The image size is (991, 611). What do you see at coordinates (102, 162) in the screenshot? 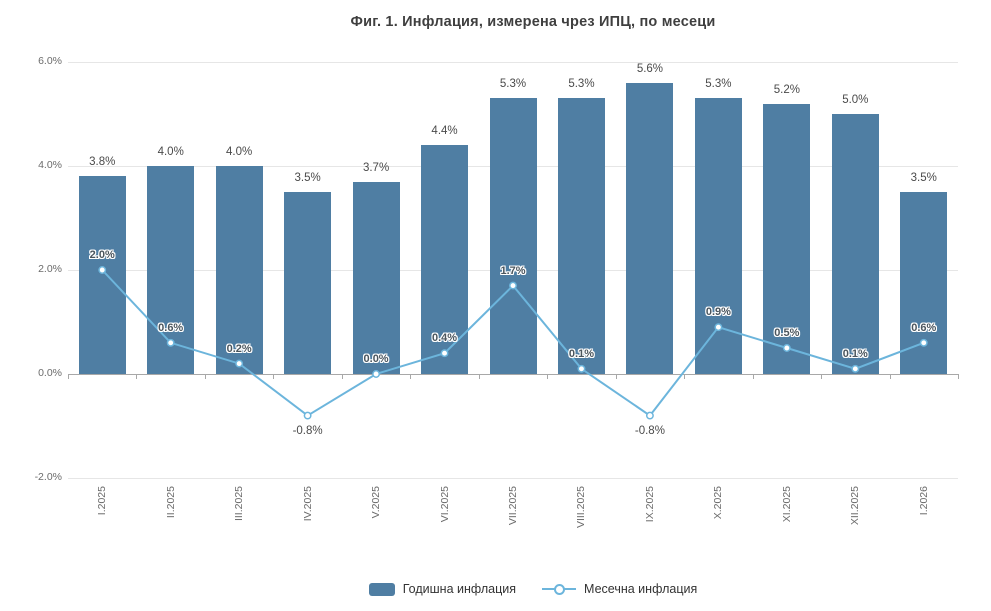
I see `bar-value-label: 3.8%` at bounding box center [102, 162].